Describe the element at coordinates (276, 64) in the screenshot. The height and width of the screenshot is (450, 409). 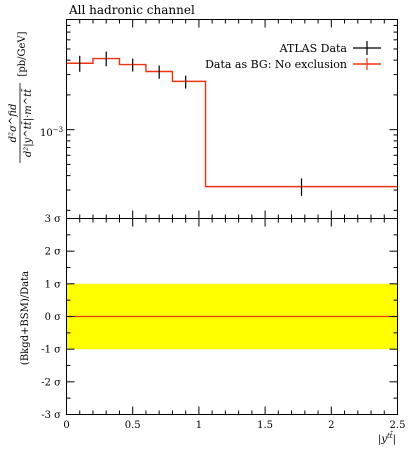
I see `legend-entry-data-as-bg: Data as BG: No exclusion` at that location.